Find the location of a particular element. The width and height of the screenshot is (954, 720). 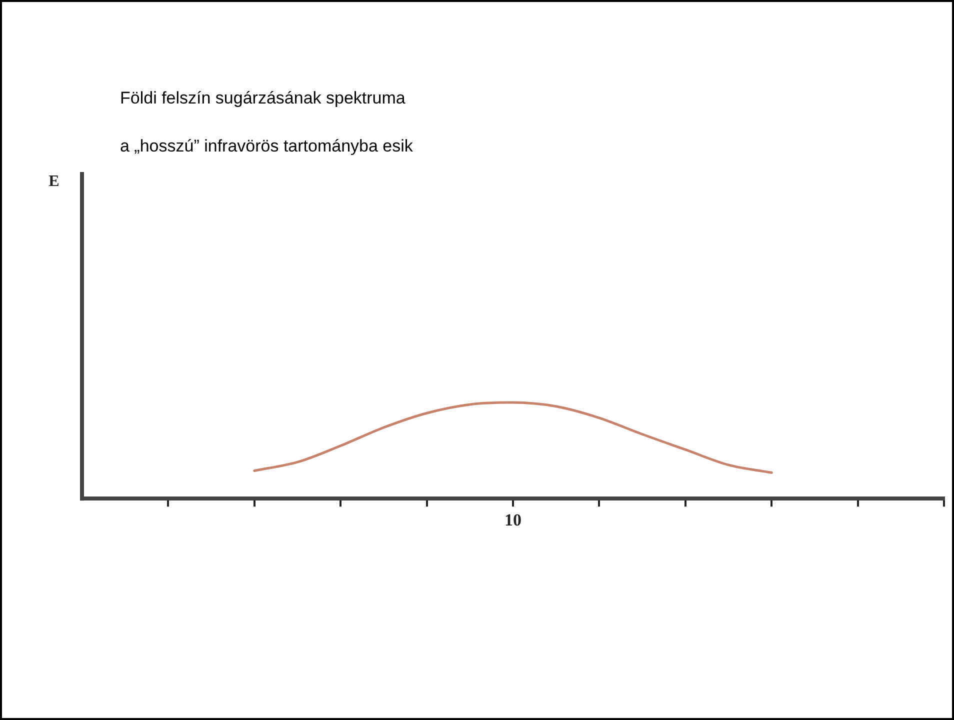

chart-subtitle: a „hosszú” infravörös tartományba esik is located at coordinates (267, 146).